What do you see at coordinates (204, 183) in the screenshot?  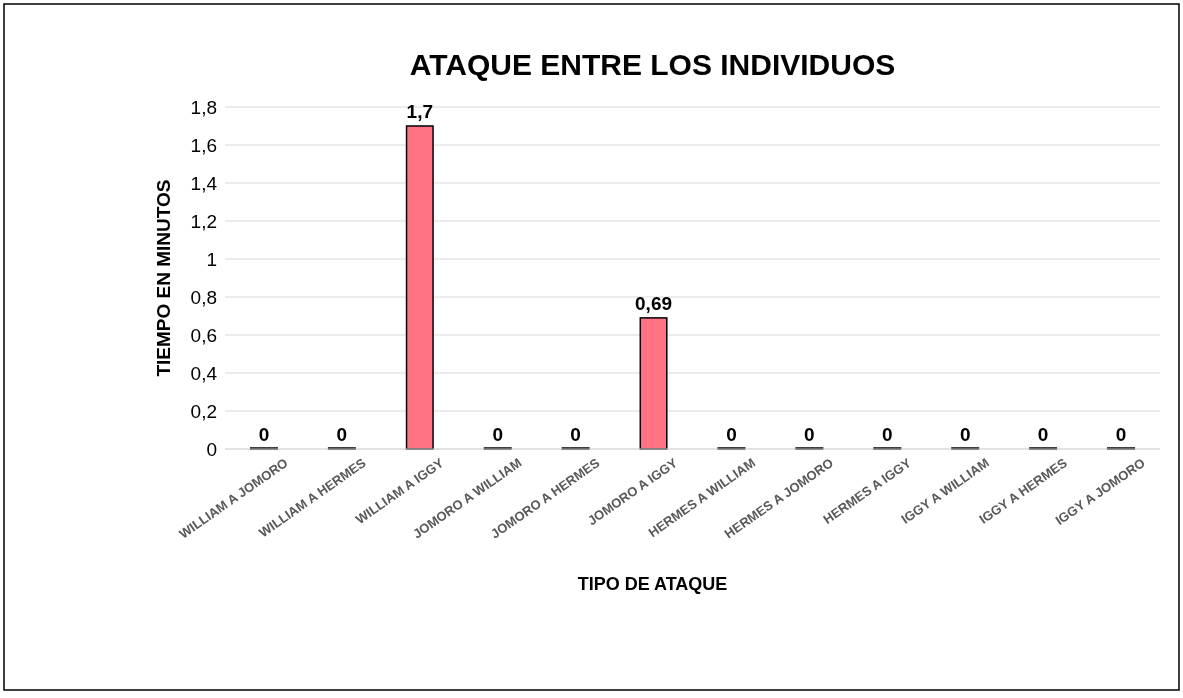 I see `y-tick-label: 1,4` at bounding box center [204, 183].